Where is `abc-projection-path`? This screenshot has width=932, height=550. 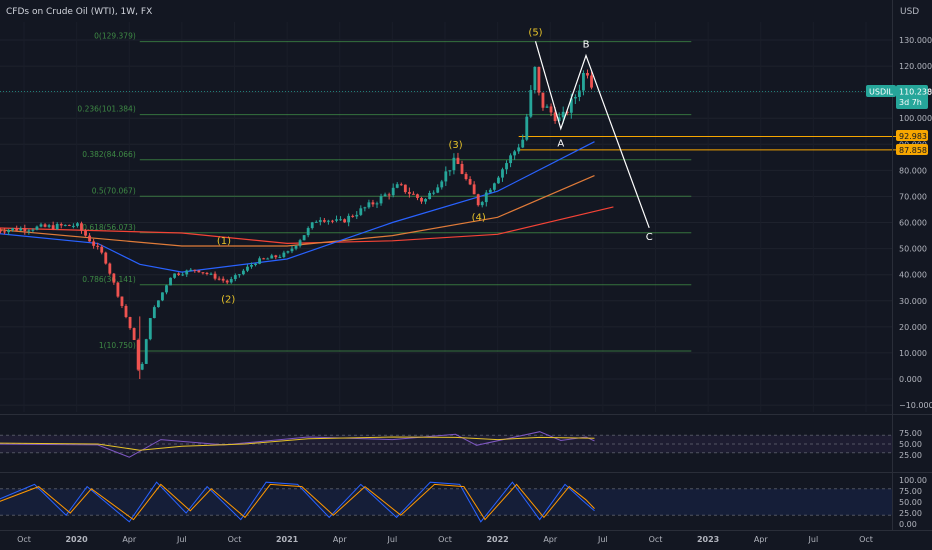
abc-projection-path is located at coordinates (592, 135).